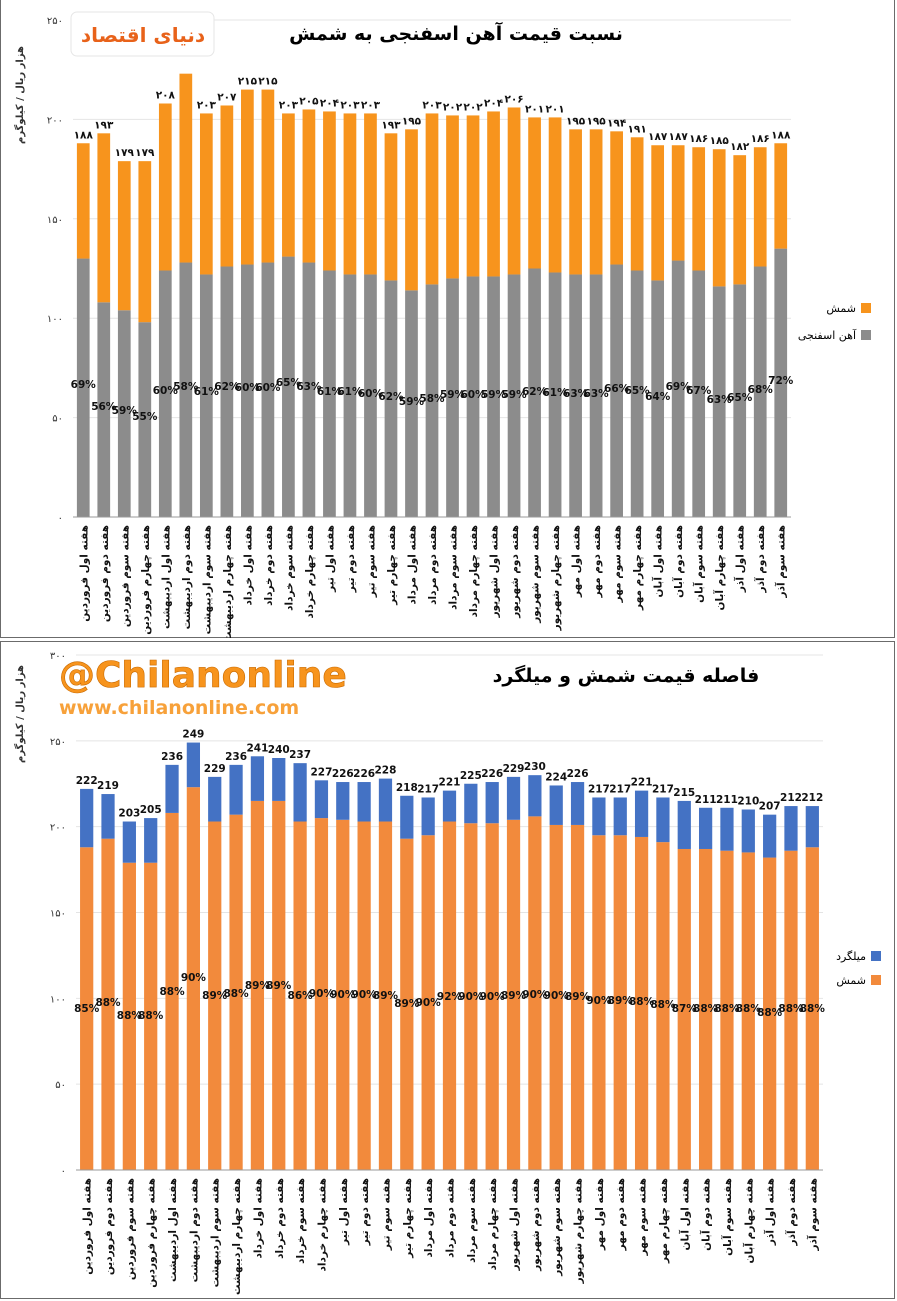 The image size is (897, 1301). Describe the element at coordinates (535, 767) in the screenshot. I see `total-data-label: 230` at that location.